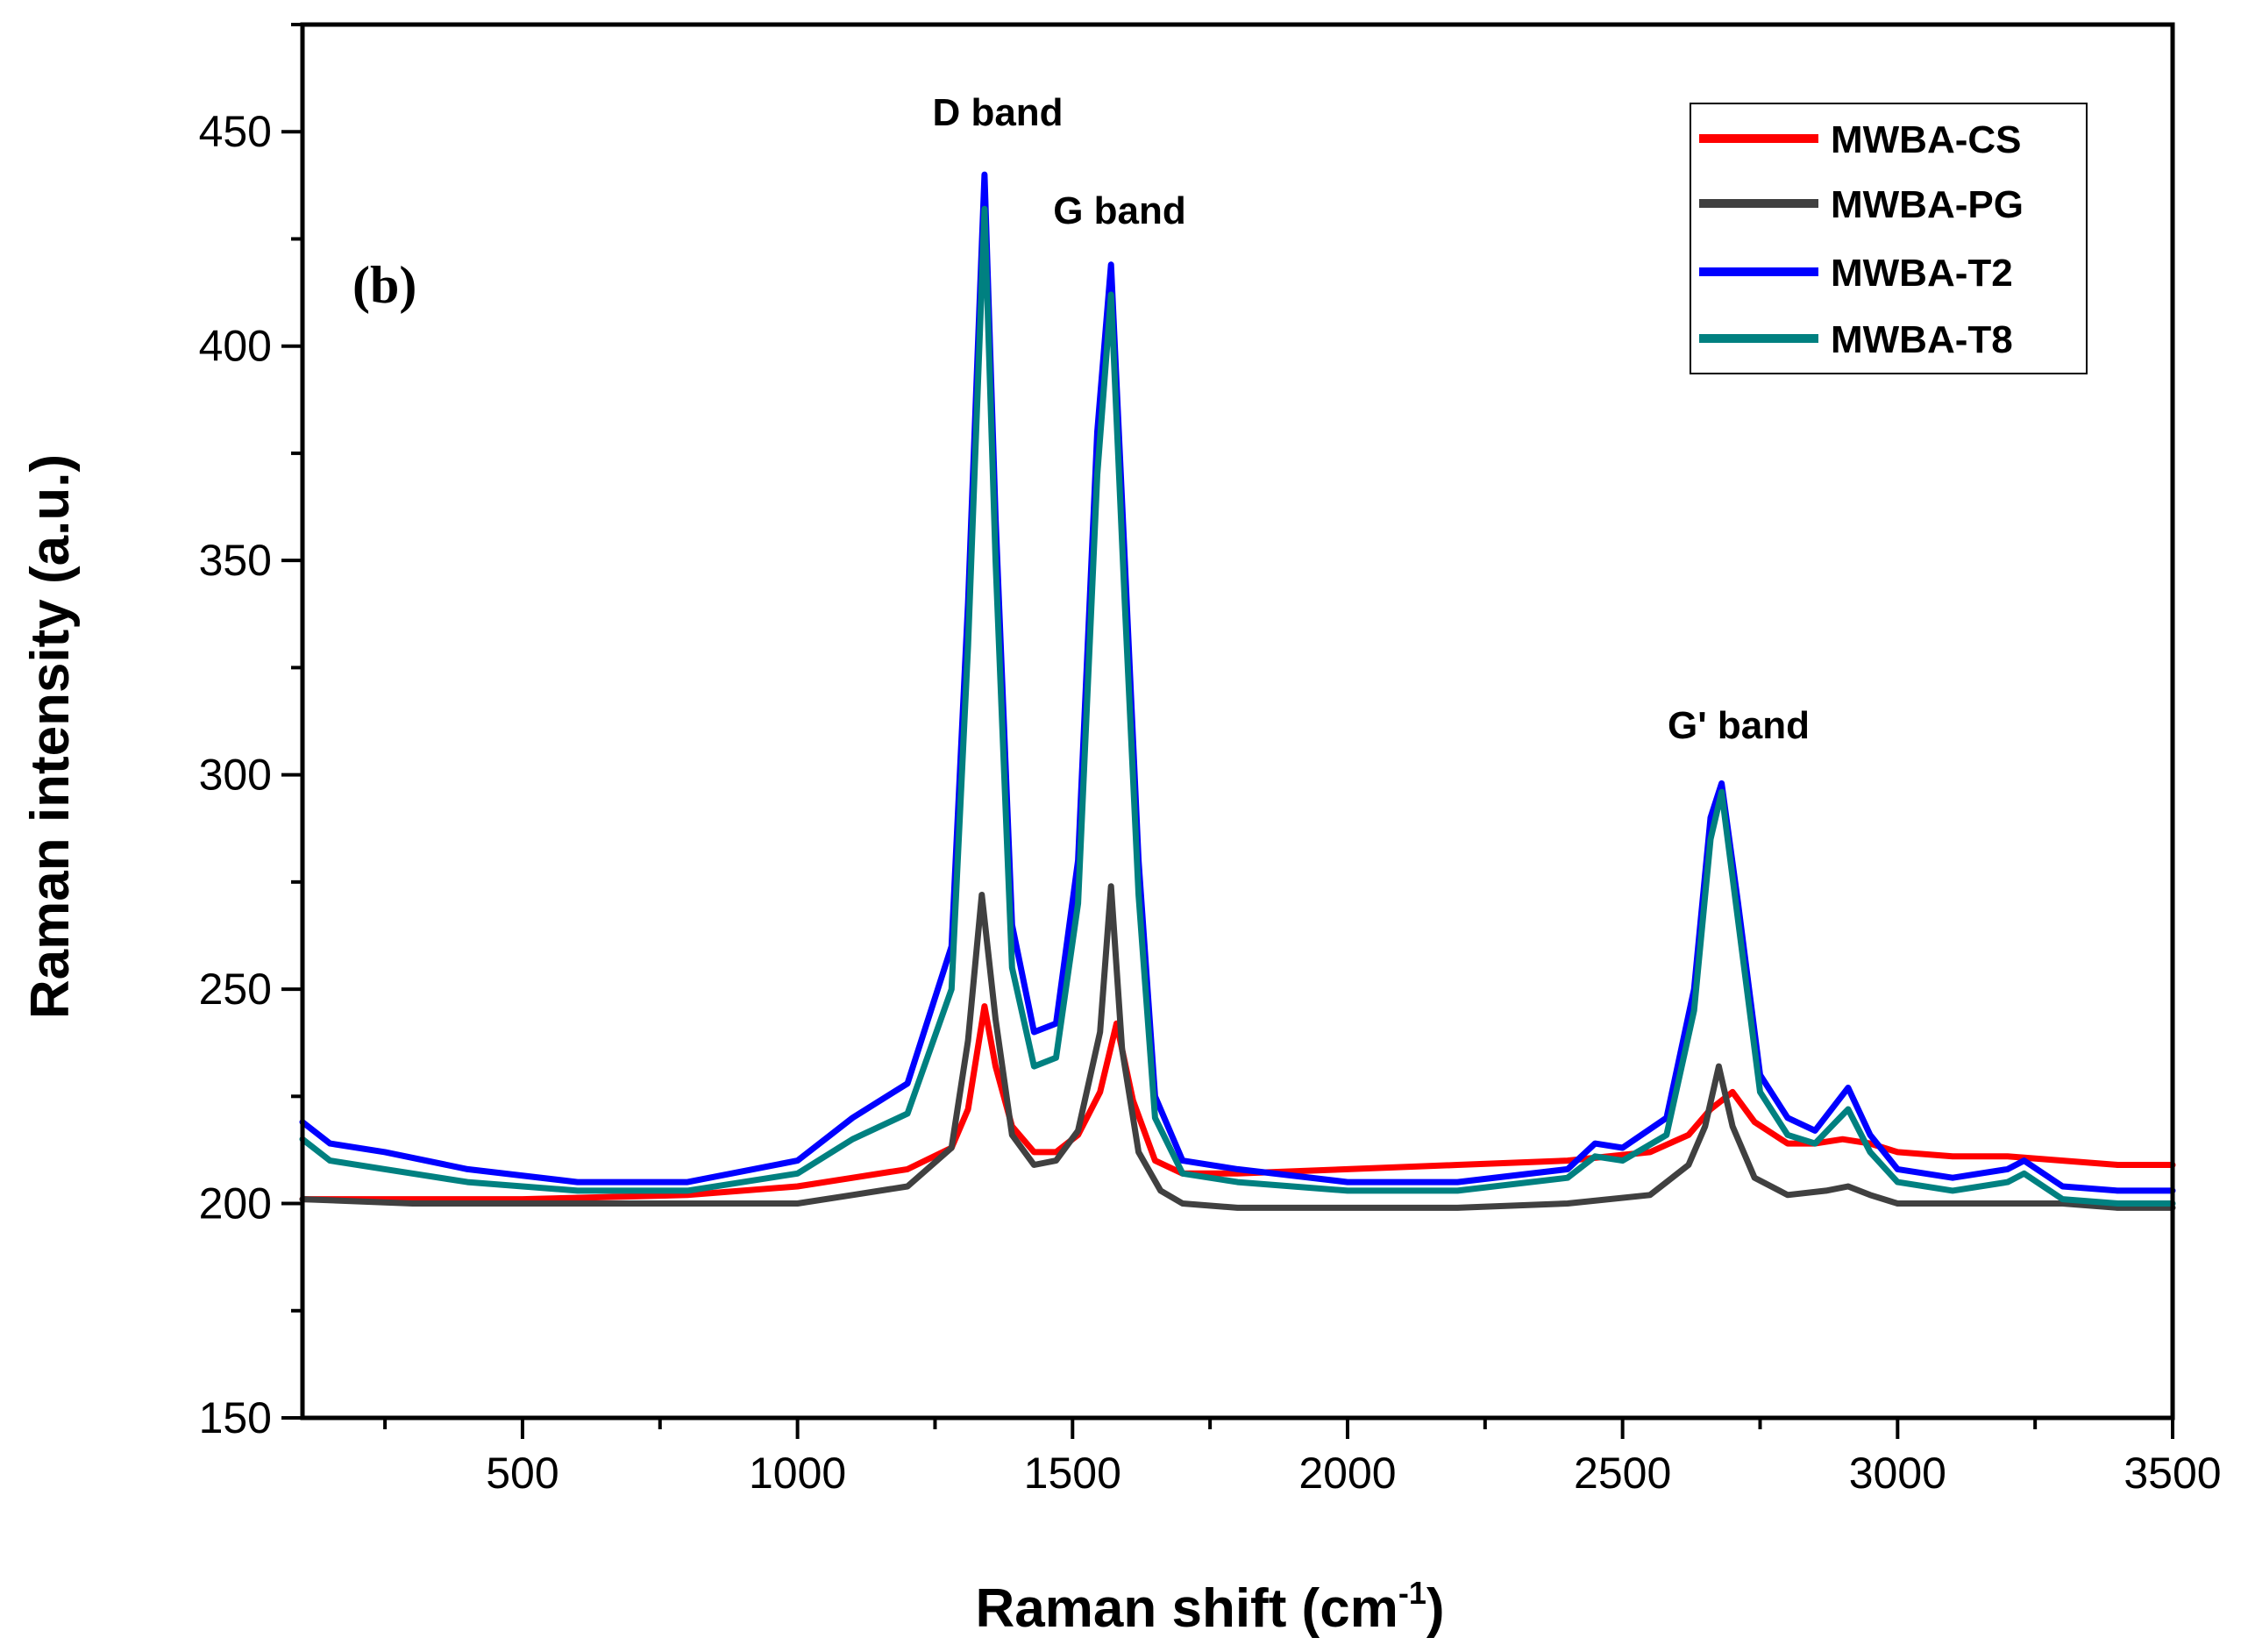  What do you see at coordinates (384, 285) in the screenshot?
I see `panel-label: (b)` at bounding box center [384, 285].